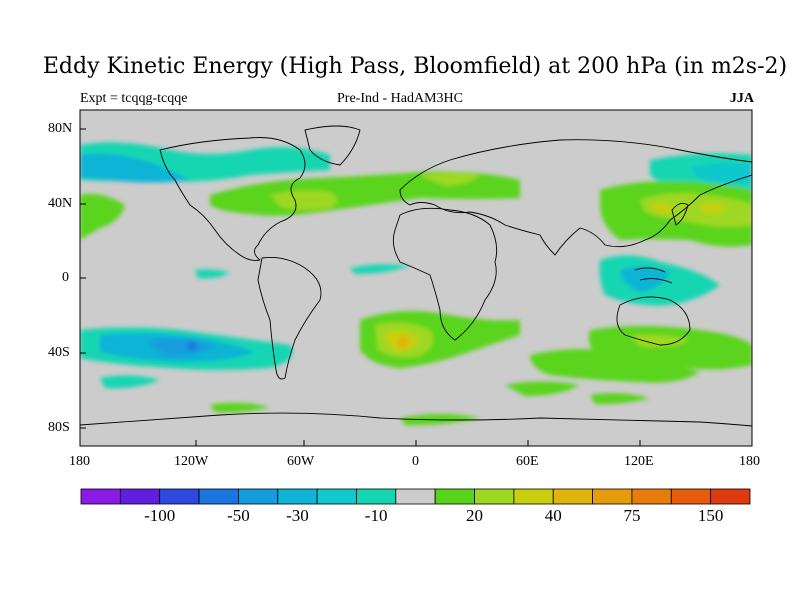 The height and width of the screenshot is (600, 800). I want to click on comparison-label: Pre-Ind - HadAM3HC, so click(400, 98).